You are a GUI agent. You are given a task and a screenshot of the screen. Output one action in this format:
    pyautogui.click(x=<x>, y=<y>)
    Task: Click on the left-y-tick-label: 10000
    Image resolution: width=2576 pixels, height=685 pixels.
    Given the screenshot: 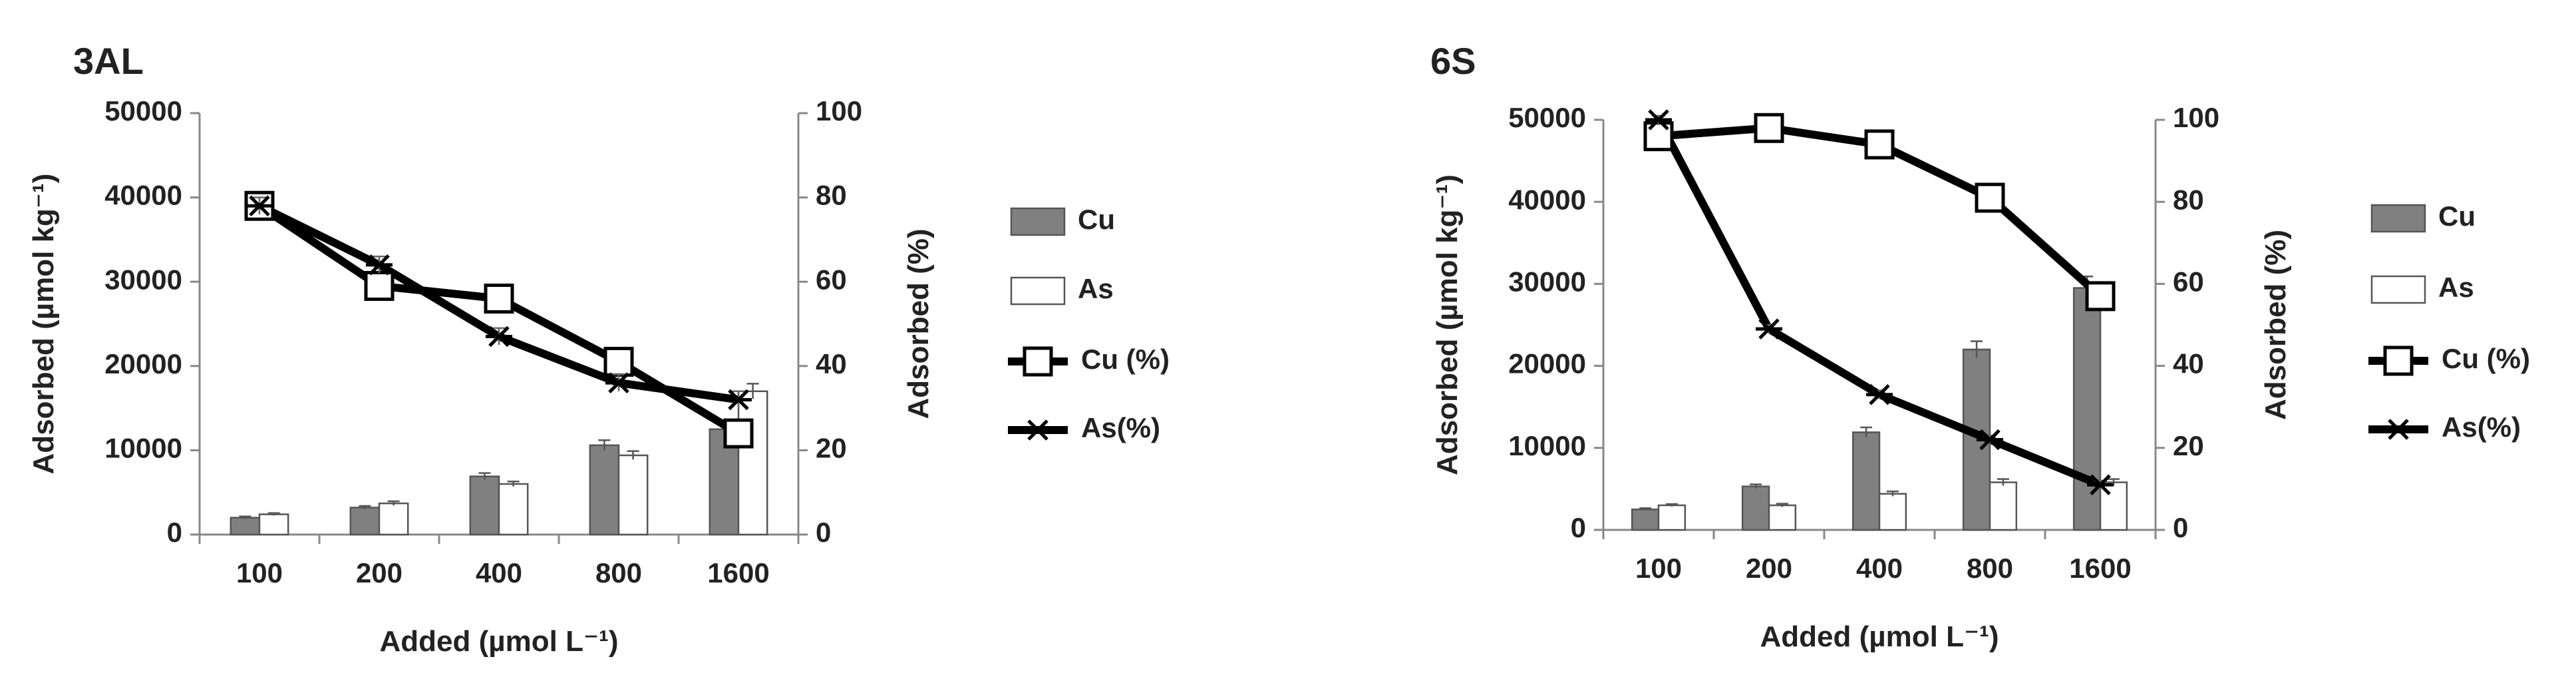 What is the action you would take?
    pyautogui.click(x=1547, y=446)
    